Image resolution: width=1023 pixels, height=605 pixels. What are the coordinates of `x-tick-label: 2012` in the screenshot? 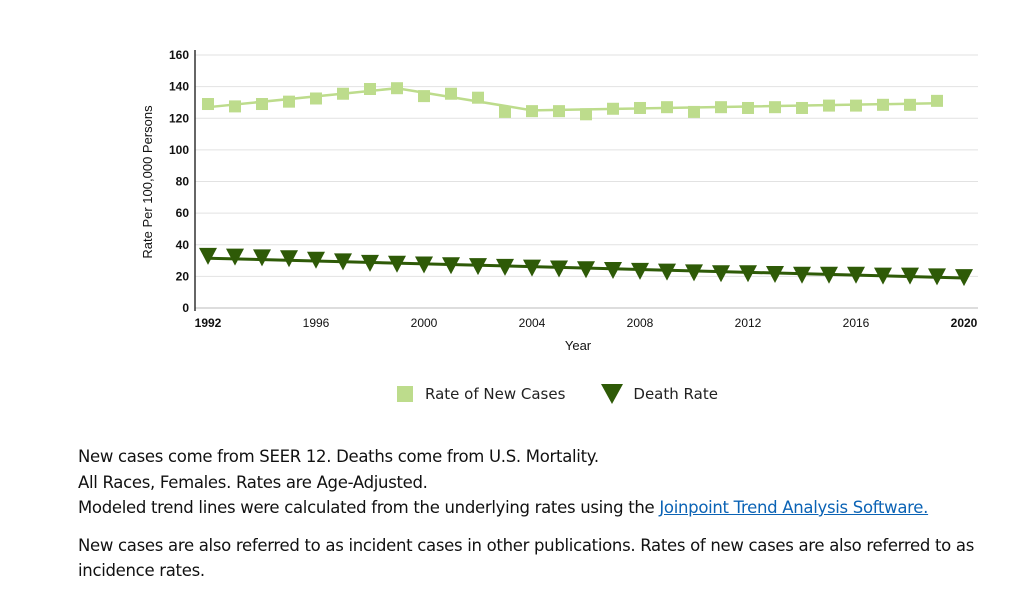 It's located at (748, 323).